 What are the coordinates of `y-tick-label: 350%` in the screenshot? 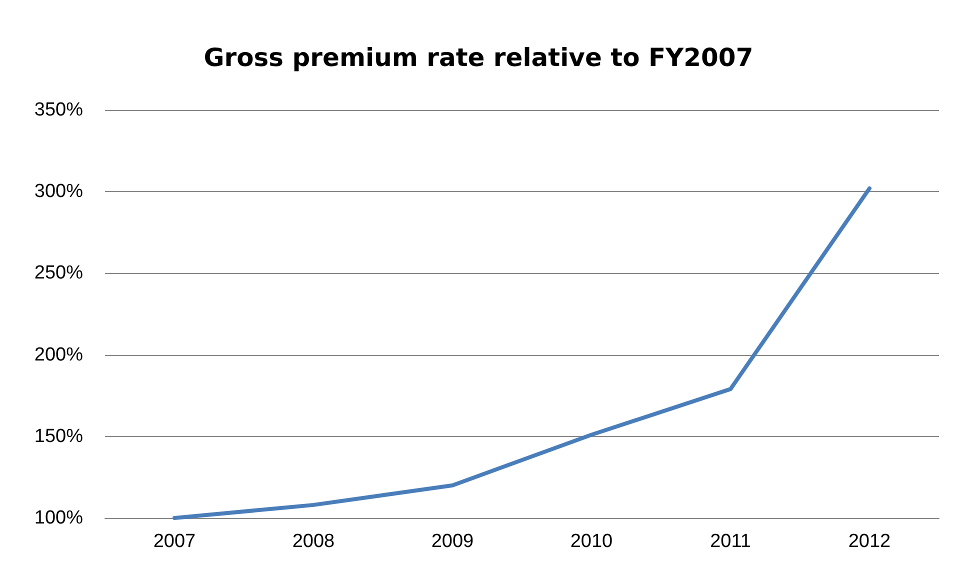 It's located at (59, 110).